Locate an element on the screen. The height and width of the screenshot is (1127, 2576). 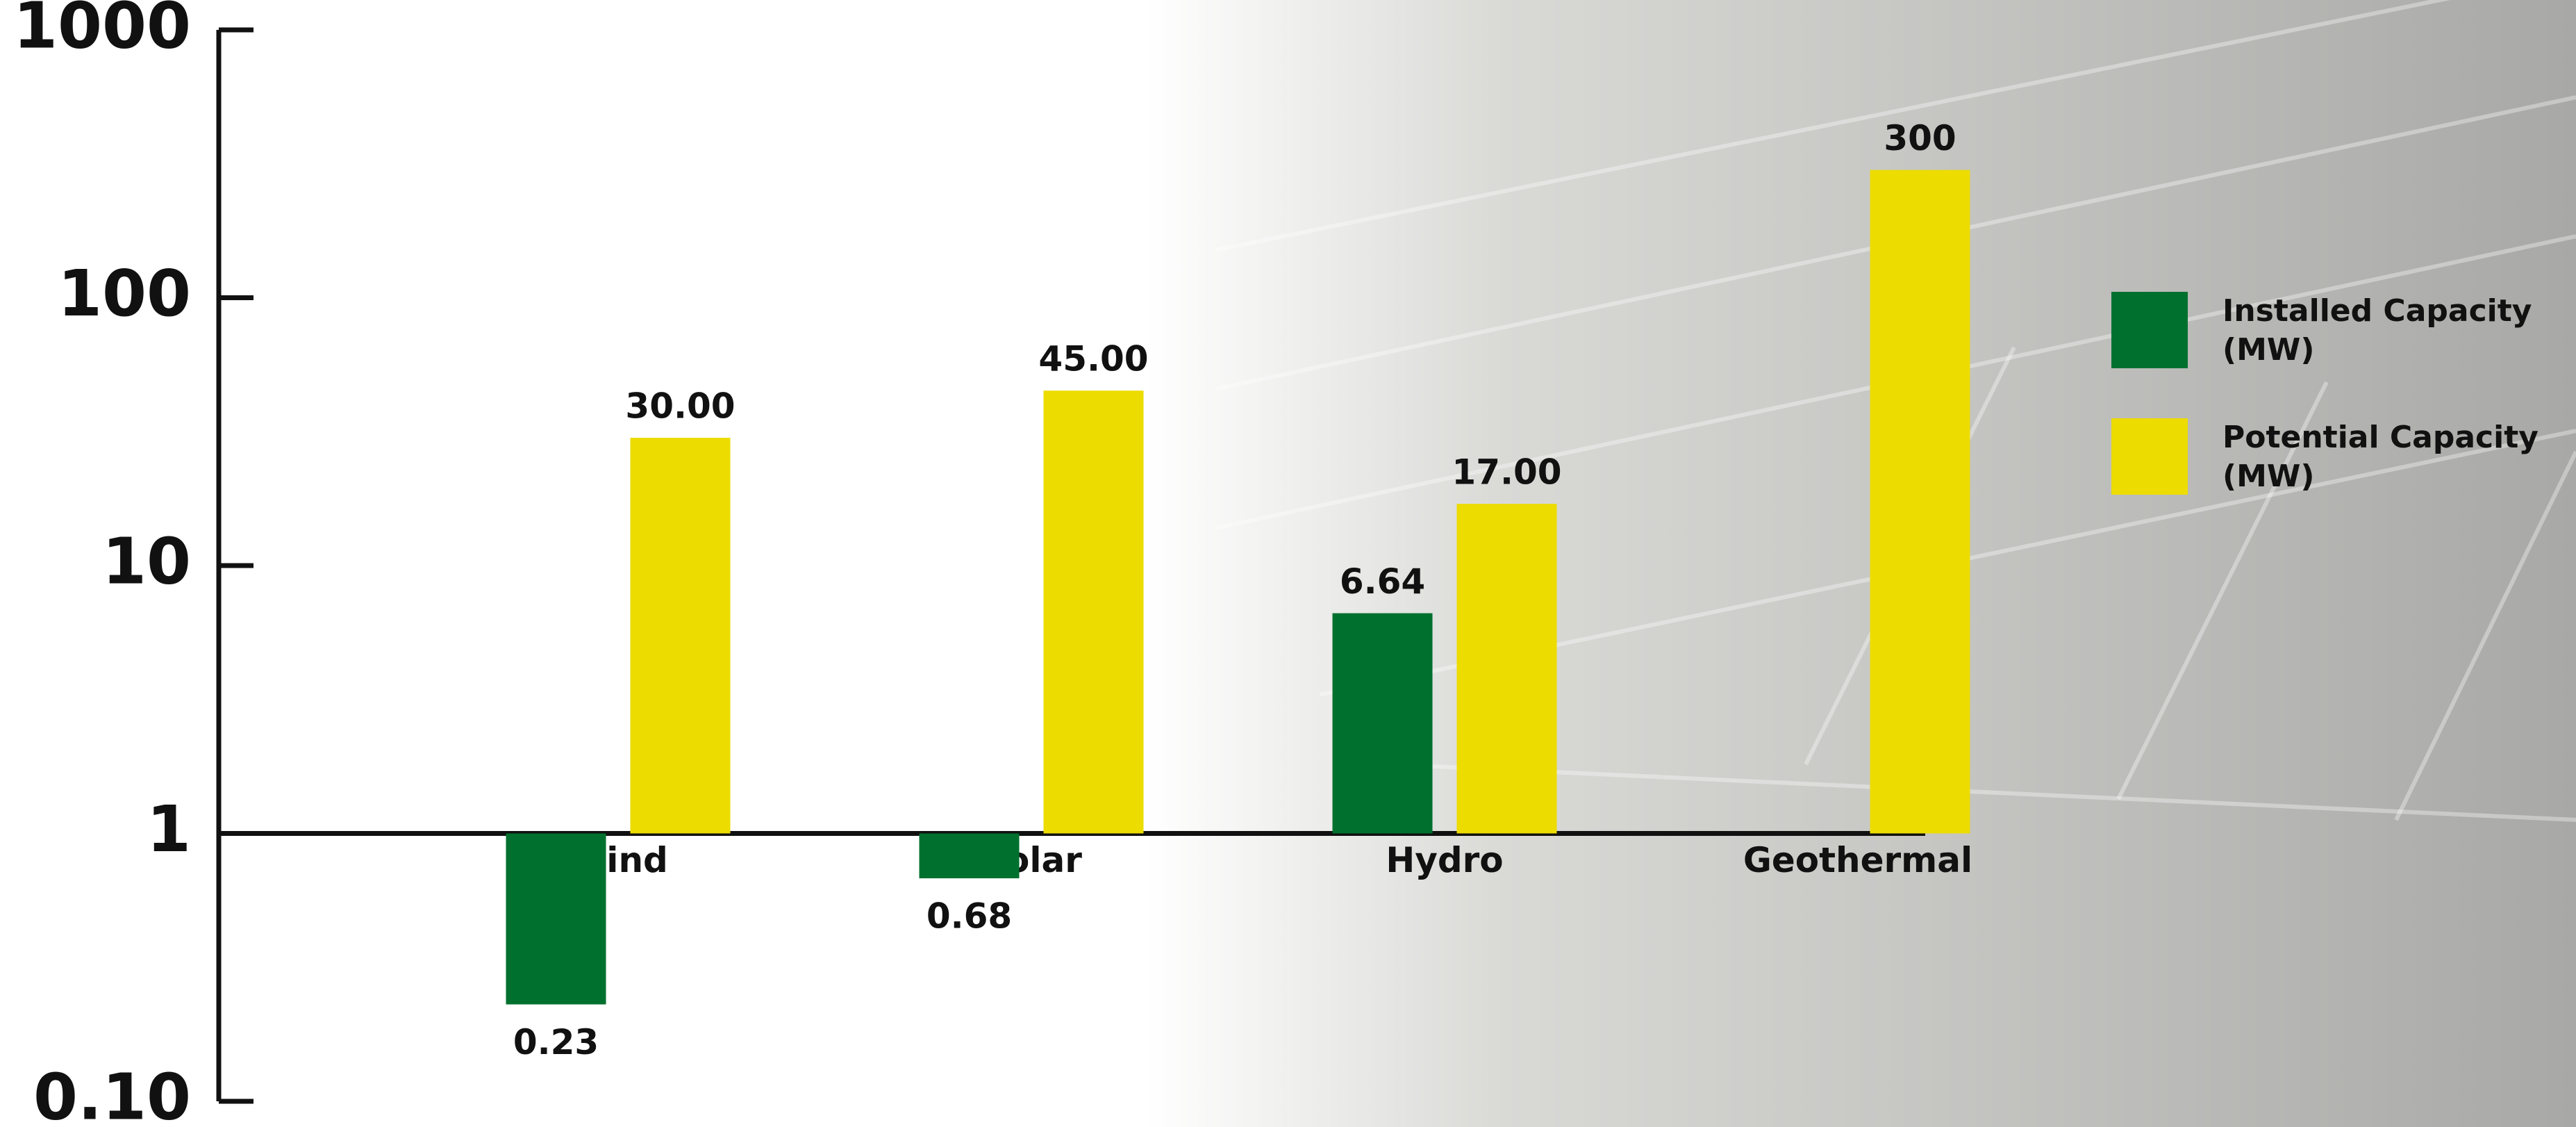
data-label: 30.00 is located at coordinates (680, 406).